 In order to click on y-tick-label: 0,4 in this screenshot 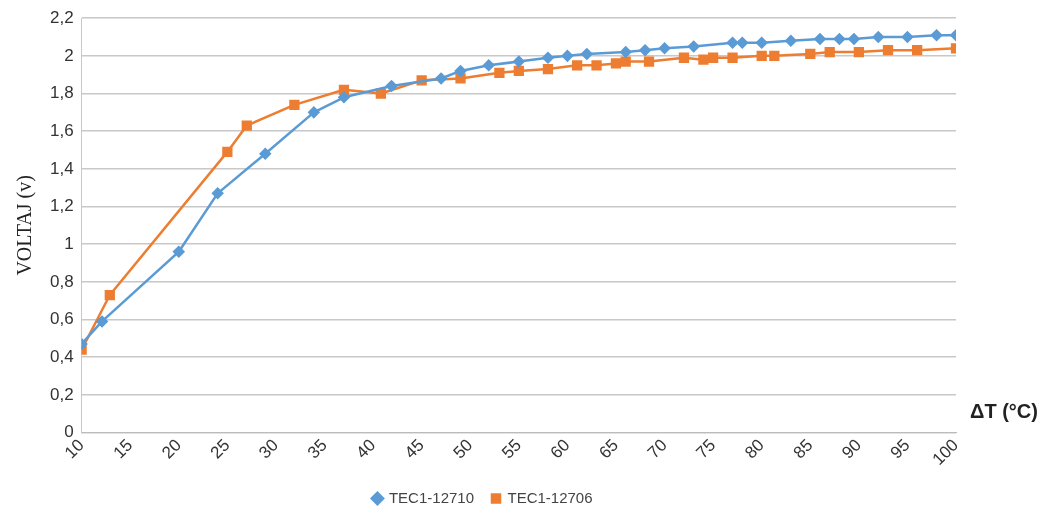, I will do `click(61, 356)`.